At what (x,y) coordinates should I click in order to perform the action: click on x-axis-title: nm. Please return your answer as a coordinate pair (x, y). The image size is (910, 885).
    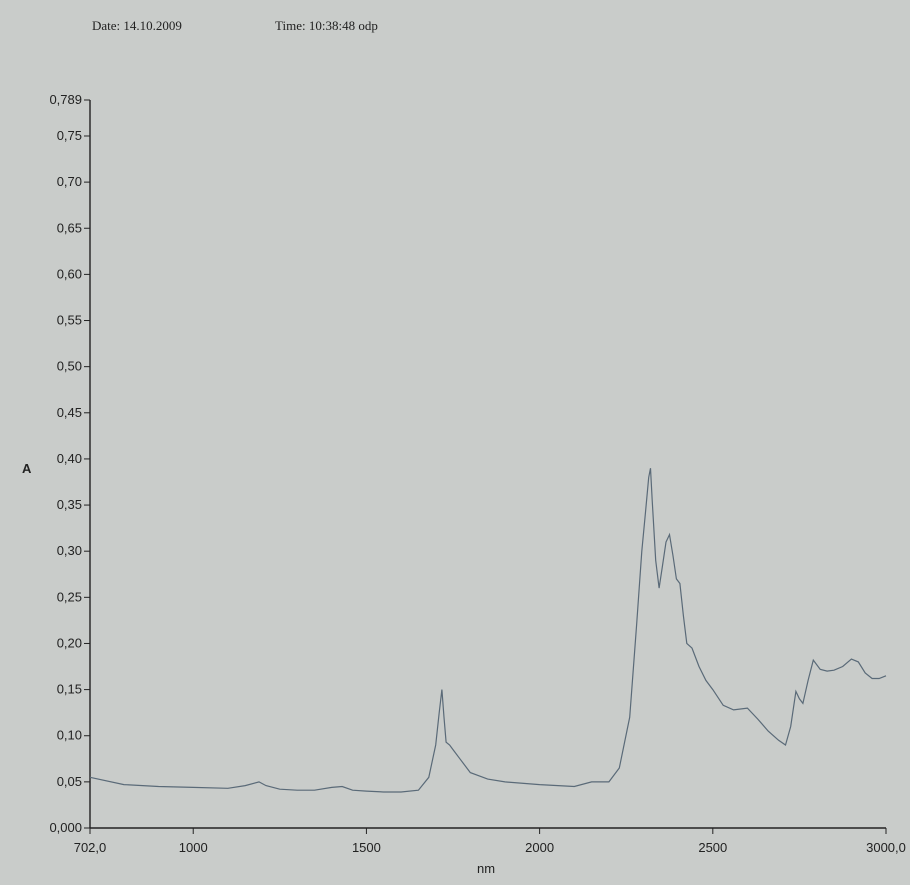
    Looking at the image, I should click on (486, 868).